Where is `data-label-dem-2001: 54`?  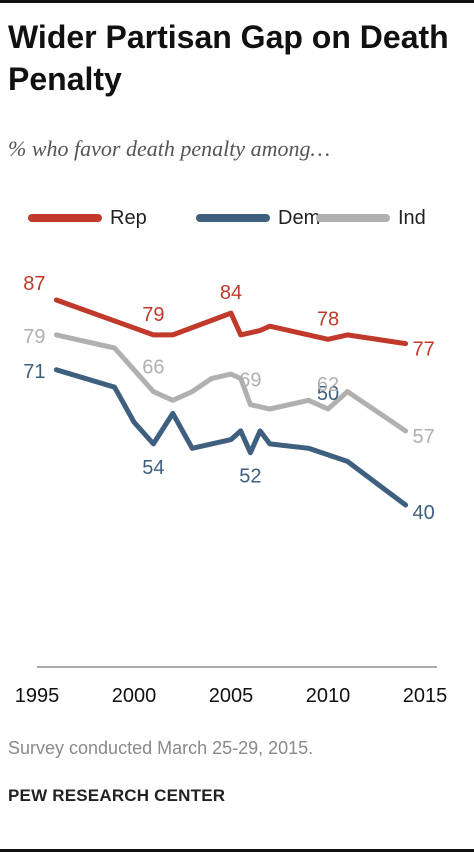
data-label-dem-2001: 54 is located at coordinates (153, 468).